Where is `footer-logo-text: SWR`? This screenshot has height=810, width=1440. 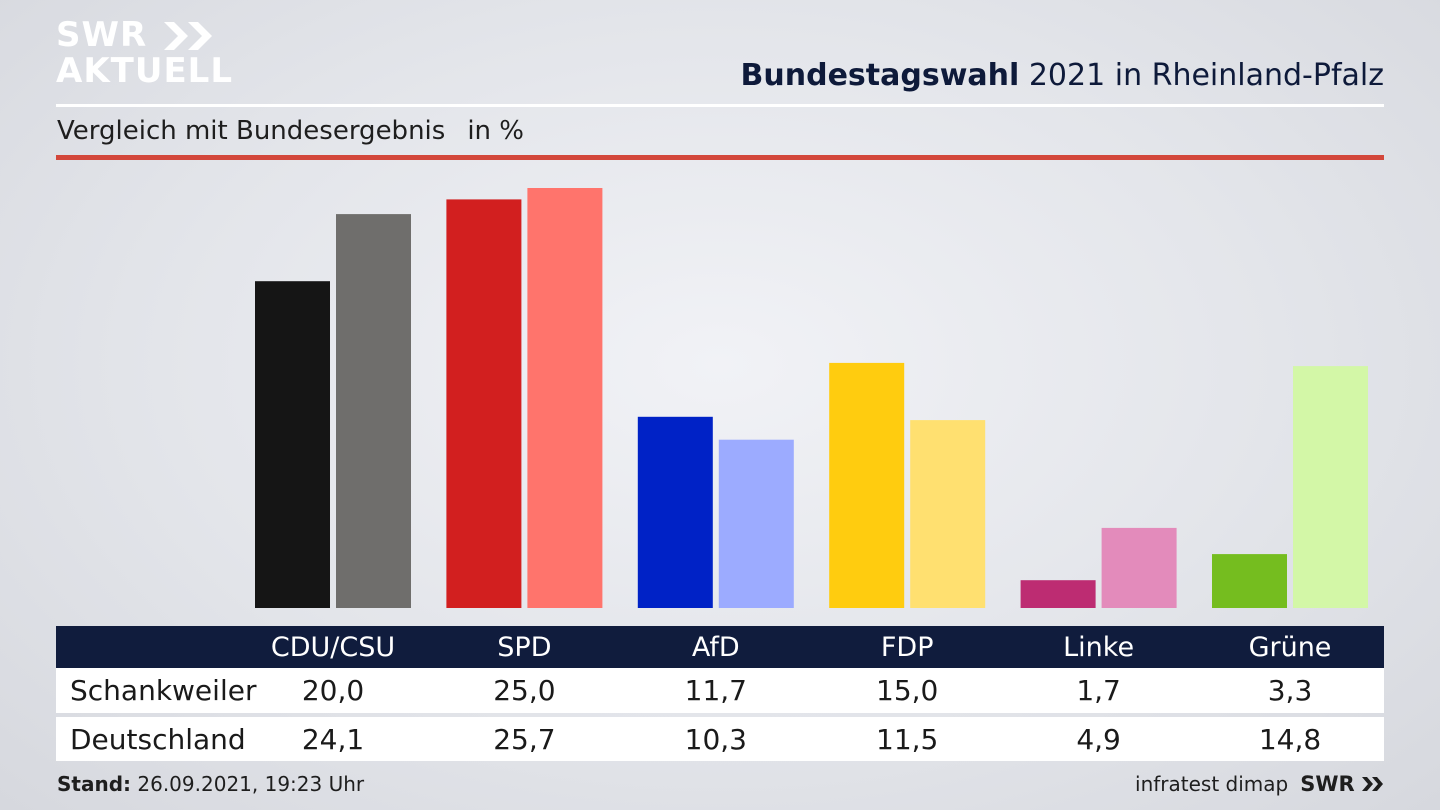 footer-logo-text: SWR is located at coordinates (1327, 784).